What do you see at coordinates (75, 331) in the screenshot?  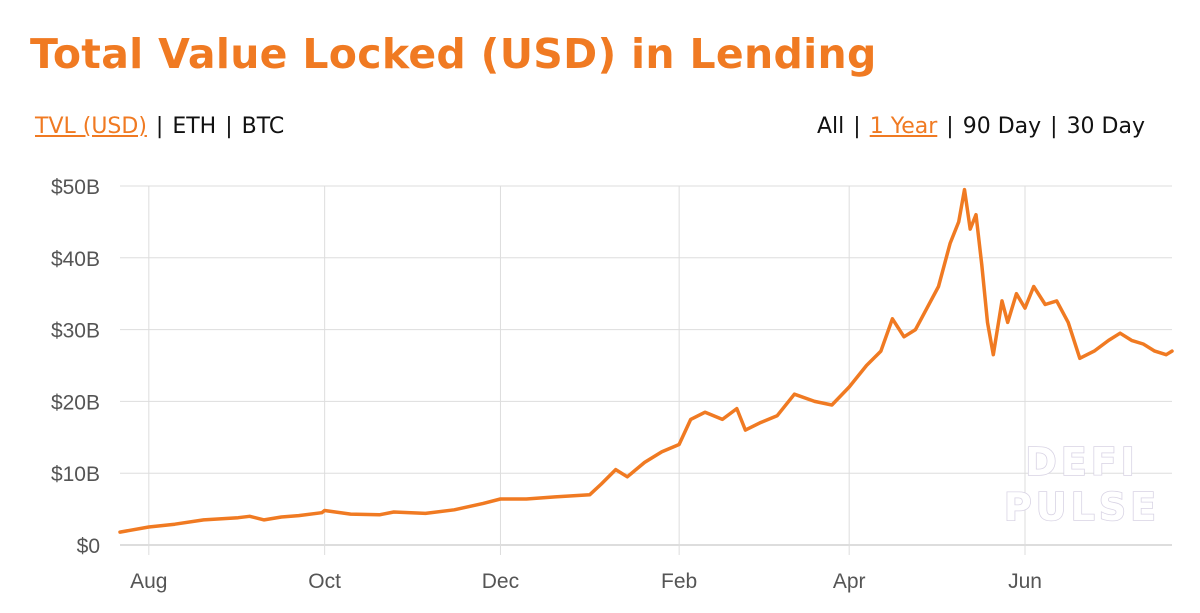 I see `y-tick-label: $30B` at bounding box center [75, 331].